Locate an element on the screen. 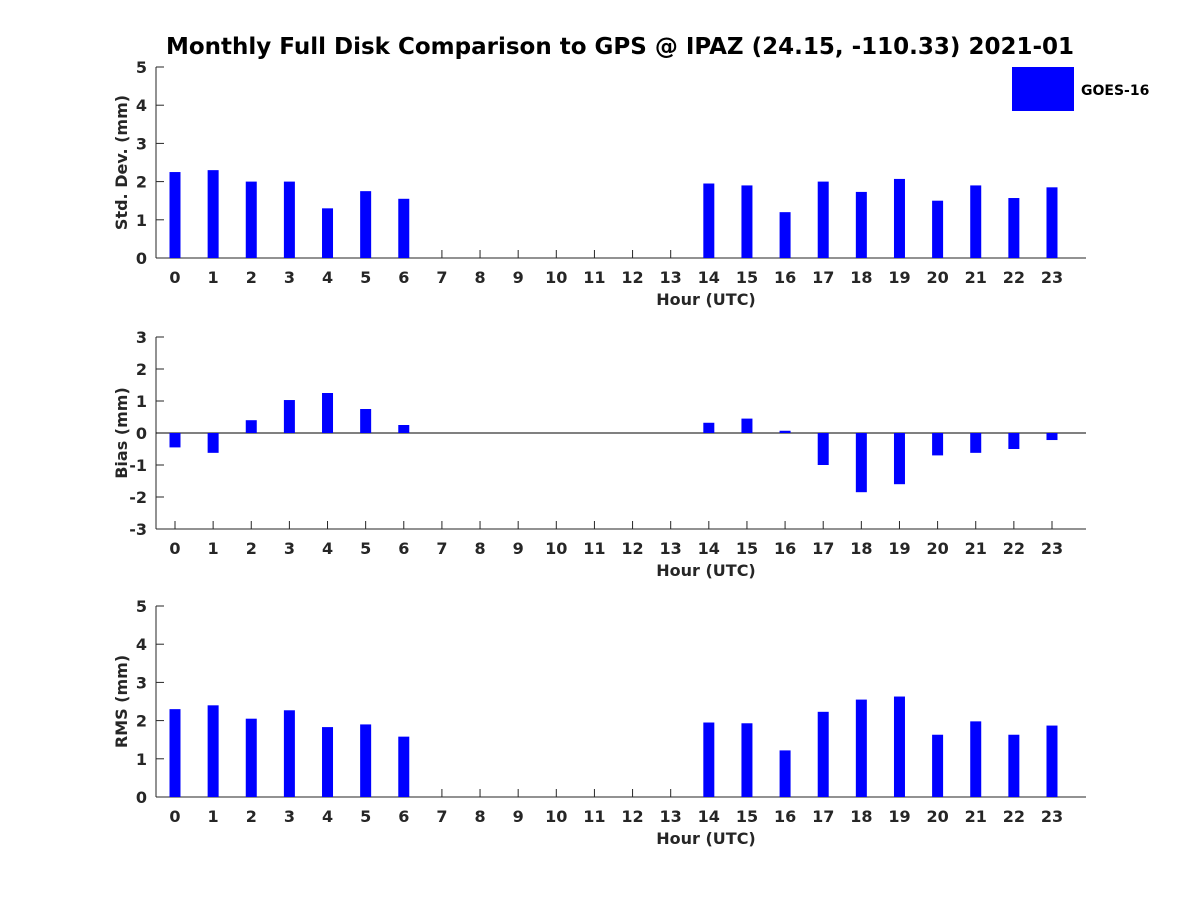 This screenshot has width=1200, height=900. legend-label: GOES-16 is located at coordinates (1115, 91).